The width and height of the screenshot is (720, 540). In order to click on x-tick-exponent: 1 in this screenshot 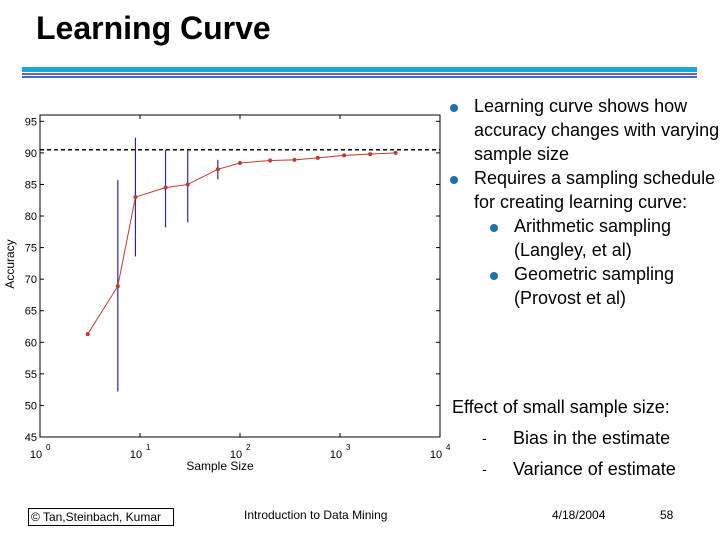, I will do `click(148, 447)`.